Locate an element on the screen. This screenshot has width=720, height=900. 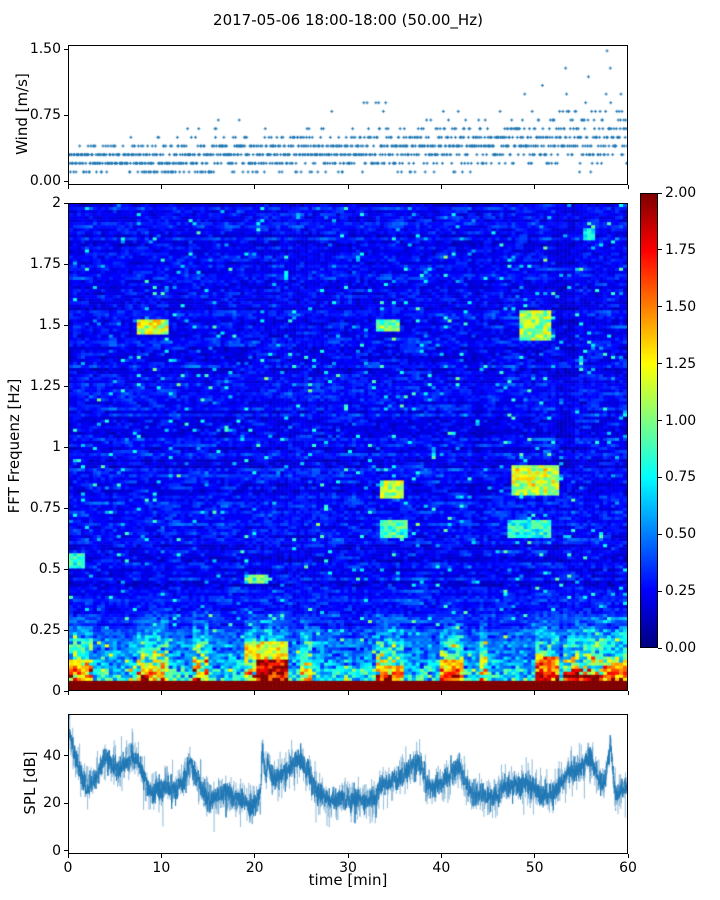
spl-y-axis-label: SPL [dB] is located at coordinates (30, 783).